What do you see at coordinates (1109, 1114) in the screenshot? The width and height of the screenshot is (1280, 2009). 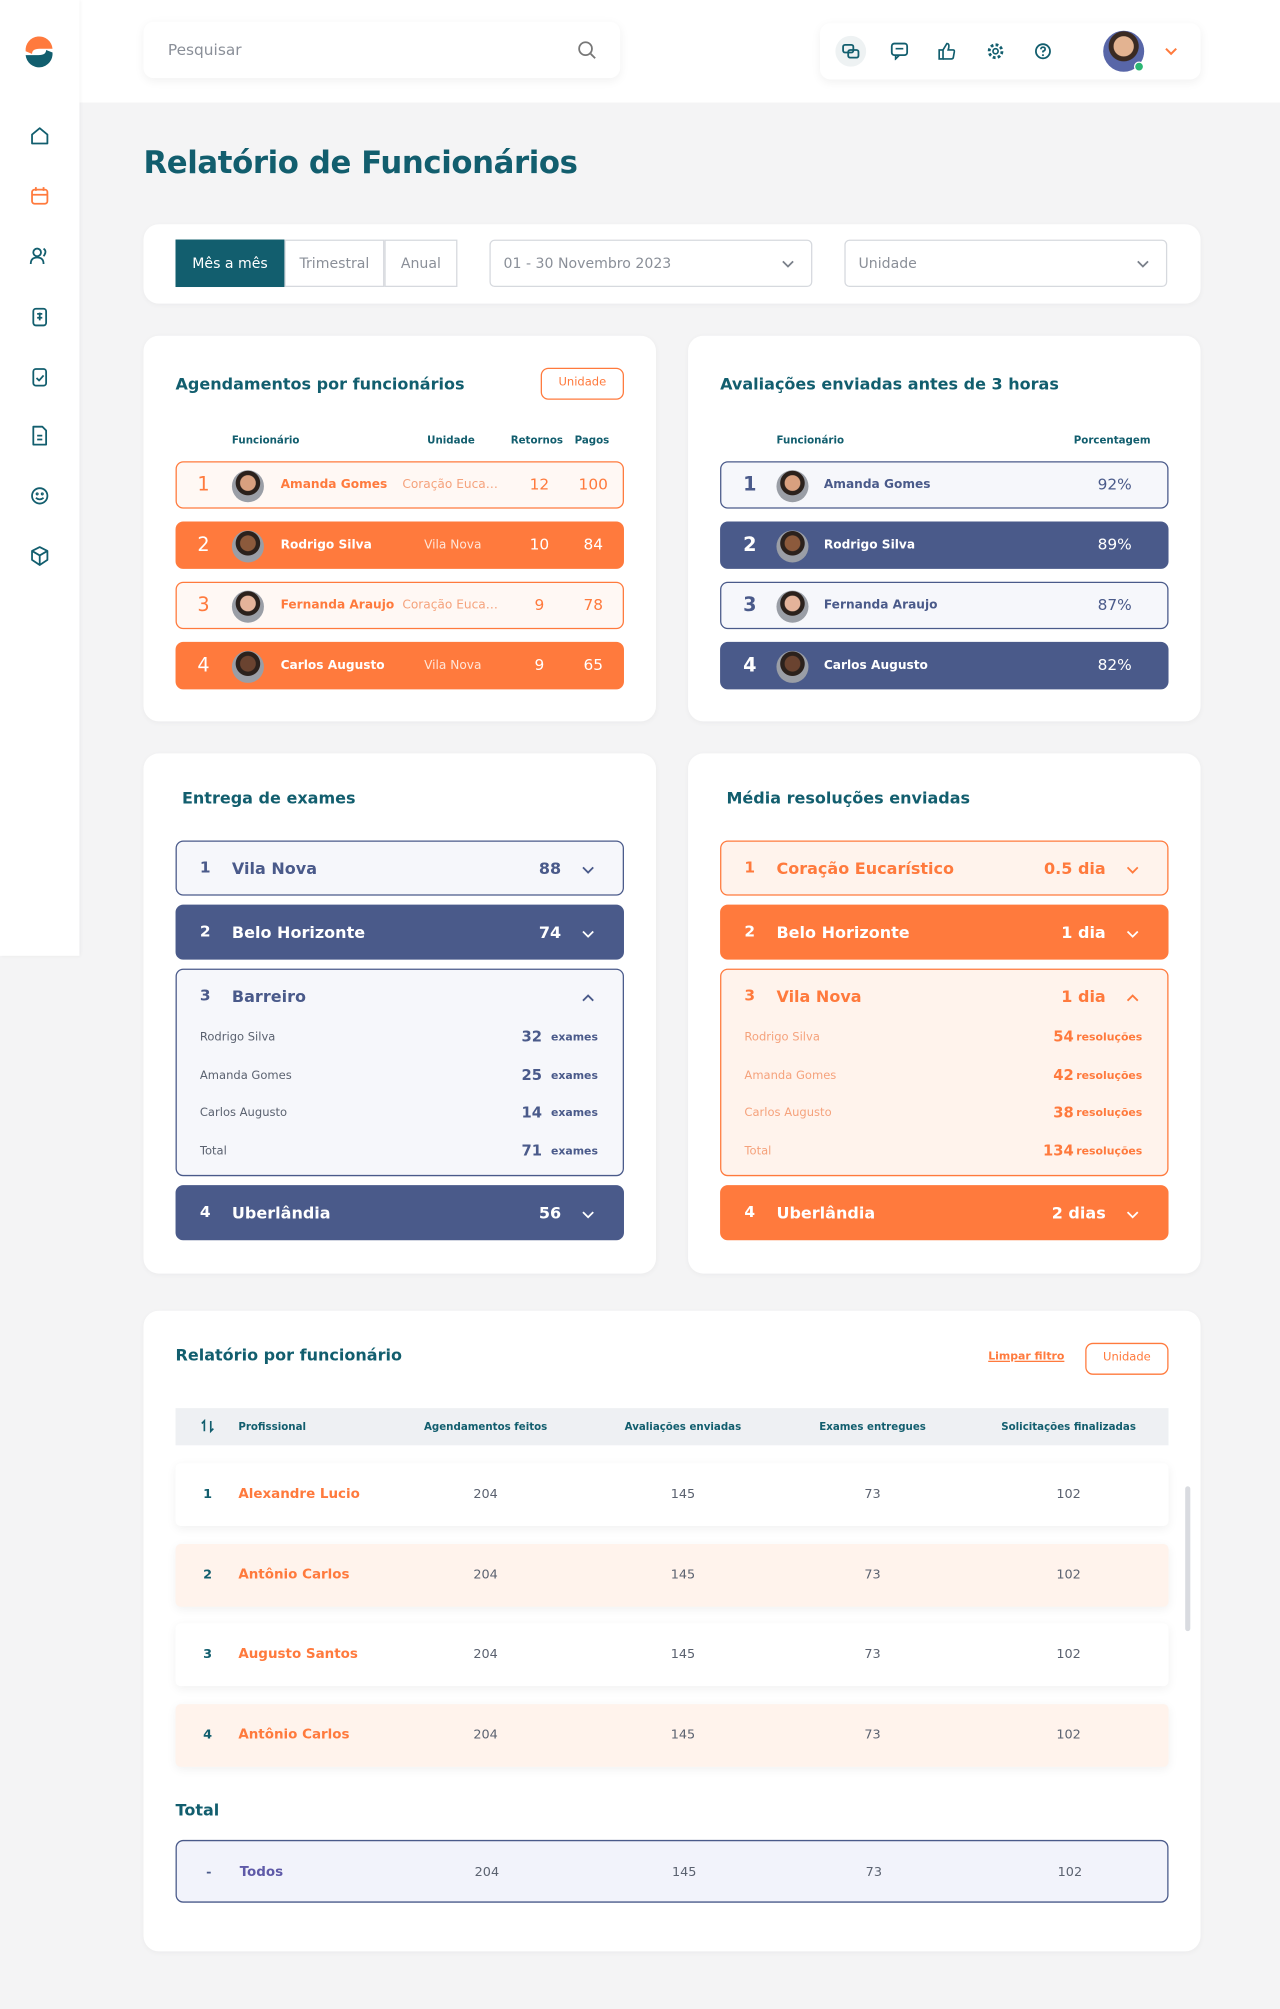 I see `detail-label: resoluções` at bounding box center [1109, 1114].